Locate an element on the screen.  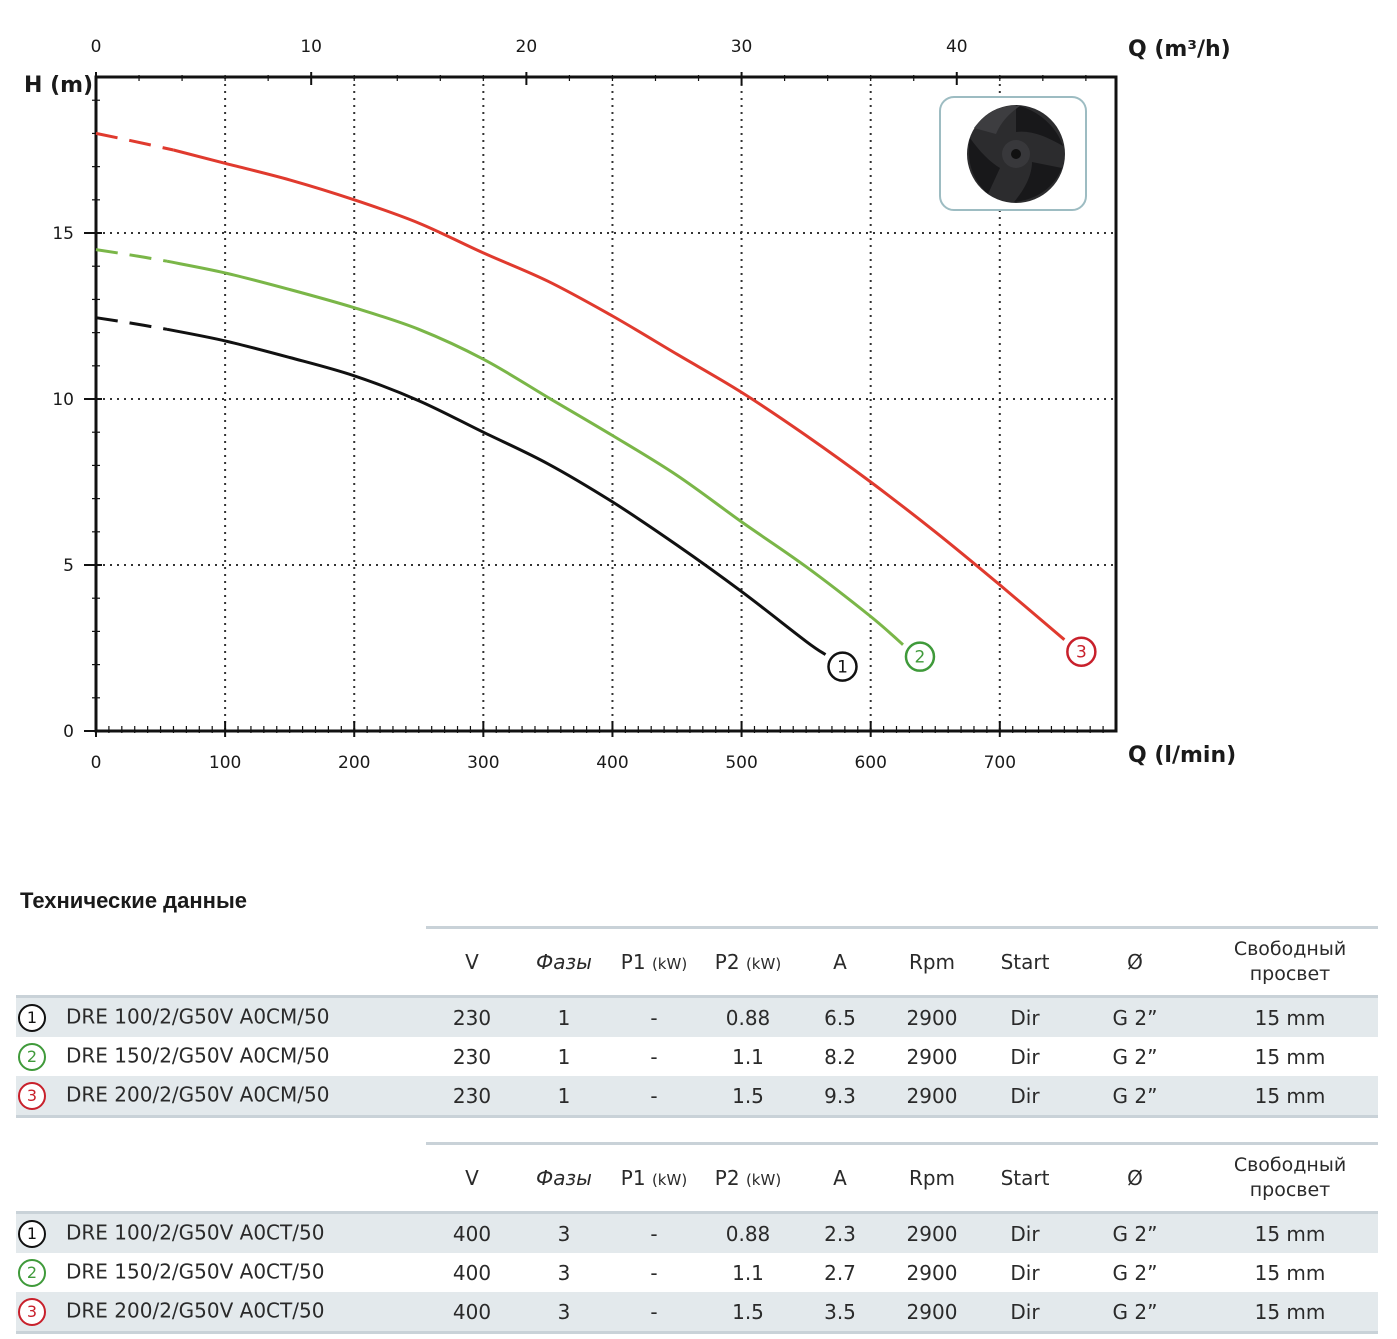
tick-label-x: 100 is located at coordinates (225, 763).